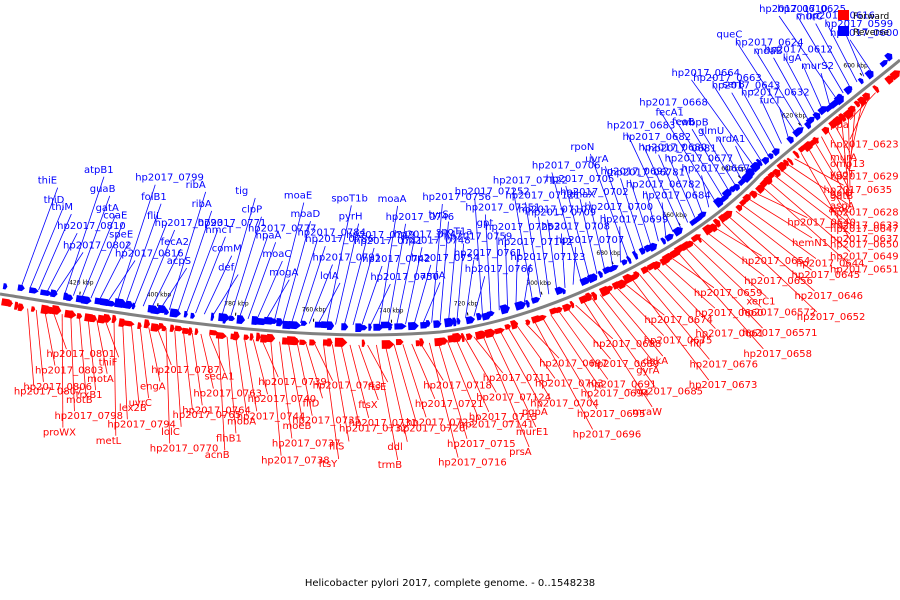 This screenshot has width=900, height=600. Describe the element at coordinates (306, 214) in the screenshot. I see `reverse-gene-label: moaD` at that location.